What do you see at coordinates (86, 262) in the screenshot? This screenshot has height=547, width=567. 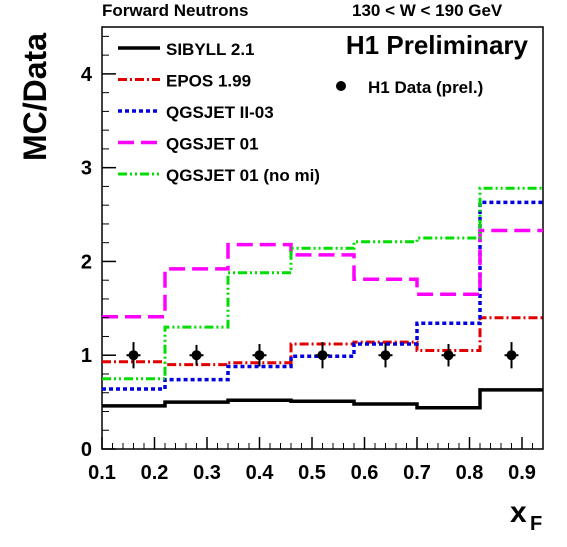 I see `y-tick-label: 2` at bounding box center [86, 262].